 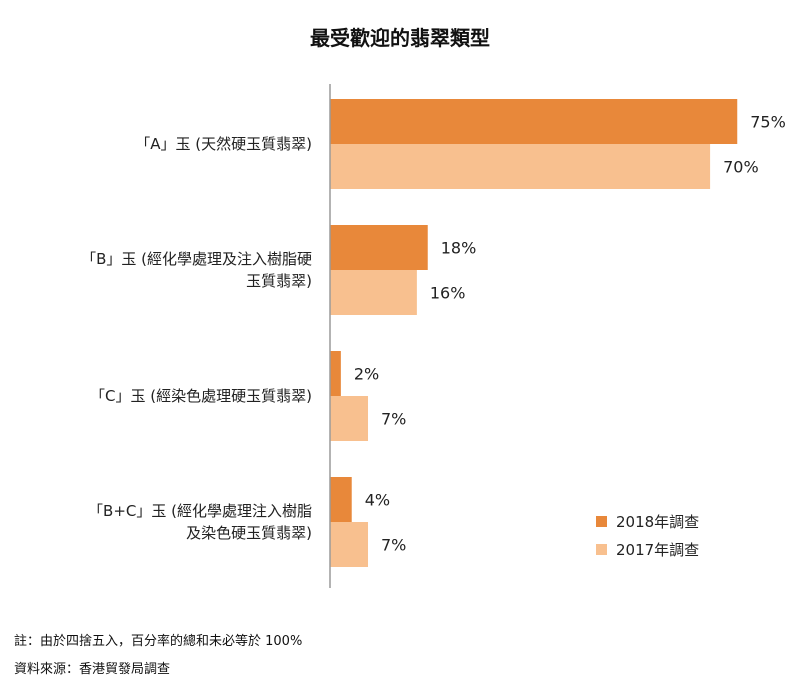 What do you see at coordinates (366, 374) in the screenshot?
I see `data-label: 2%` at bounding box center [366, 374].